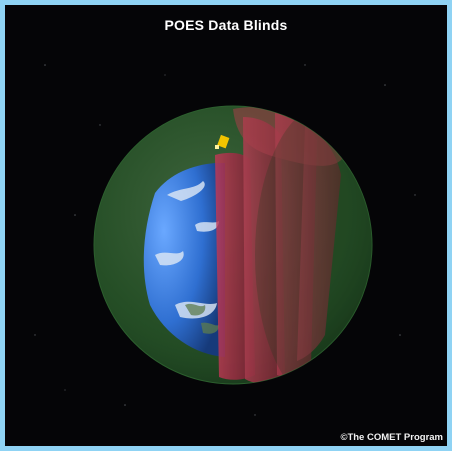 The width and height of the screenshot is (452, 451). Describe the element at coordinates (222, 141) in the screenshot. I see `satellite-icon` at that location.